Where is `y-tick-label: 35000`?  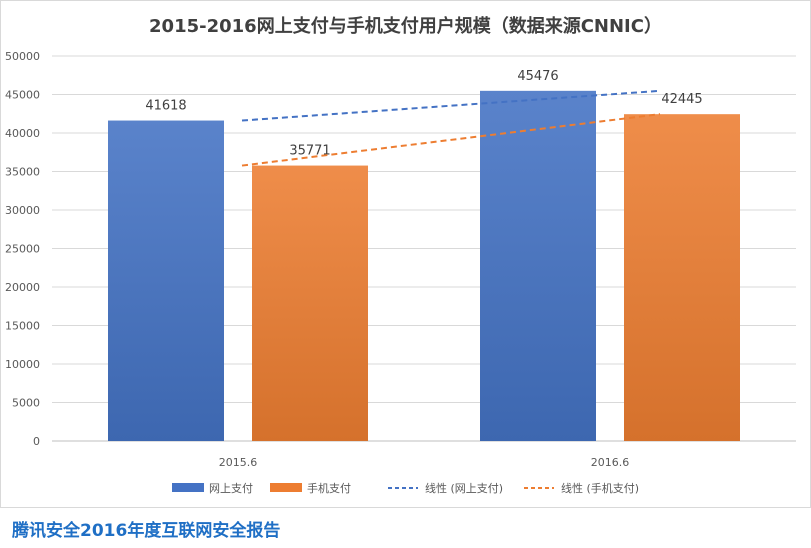 y-tick-label: 35000 is located at coordinates (22, 172).